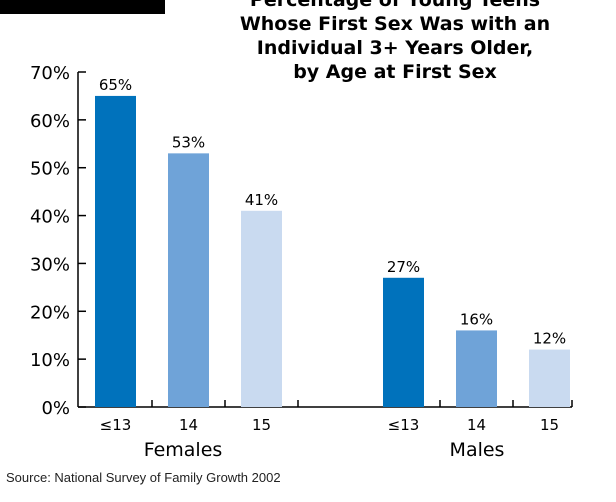 Image resolution: width=616 pixels, height=502 pixels. I want to click on group-label: Females, so click(183, 450).